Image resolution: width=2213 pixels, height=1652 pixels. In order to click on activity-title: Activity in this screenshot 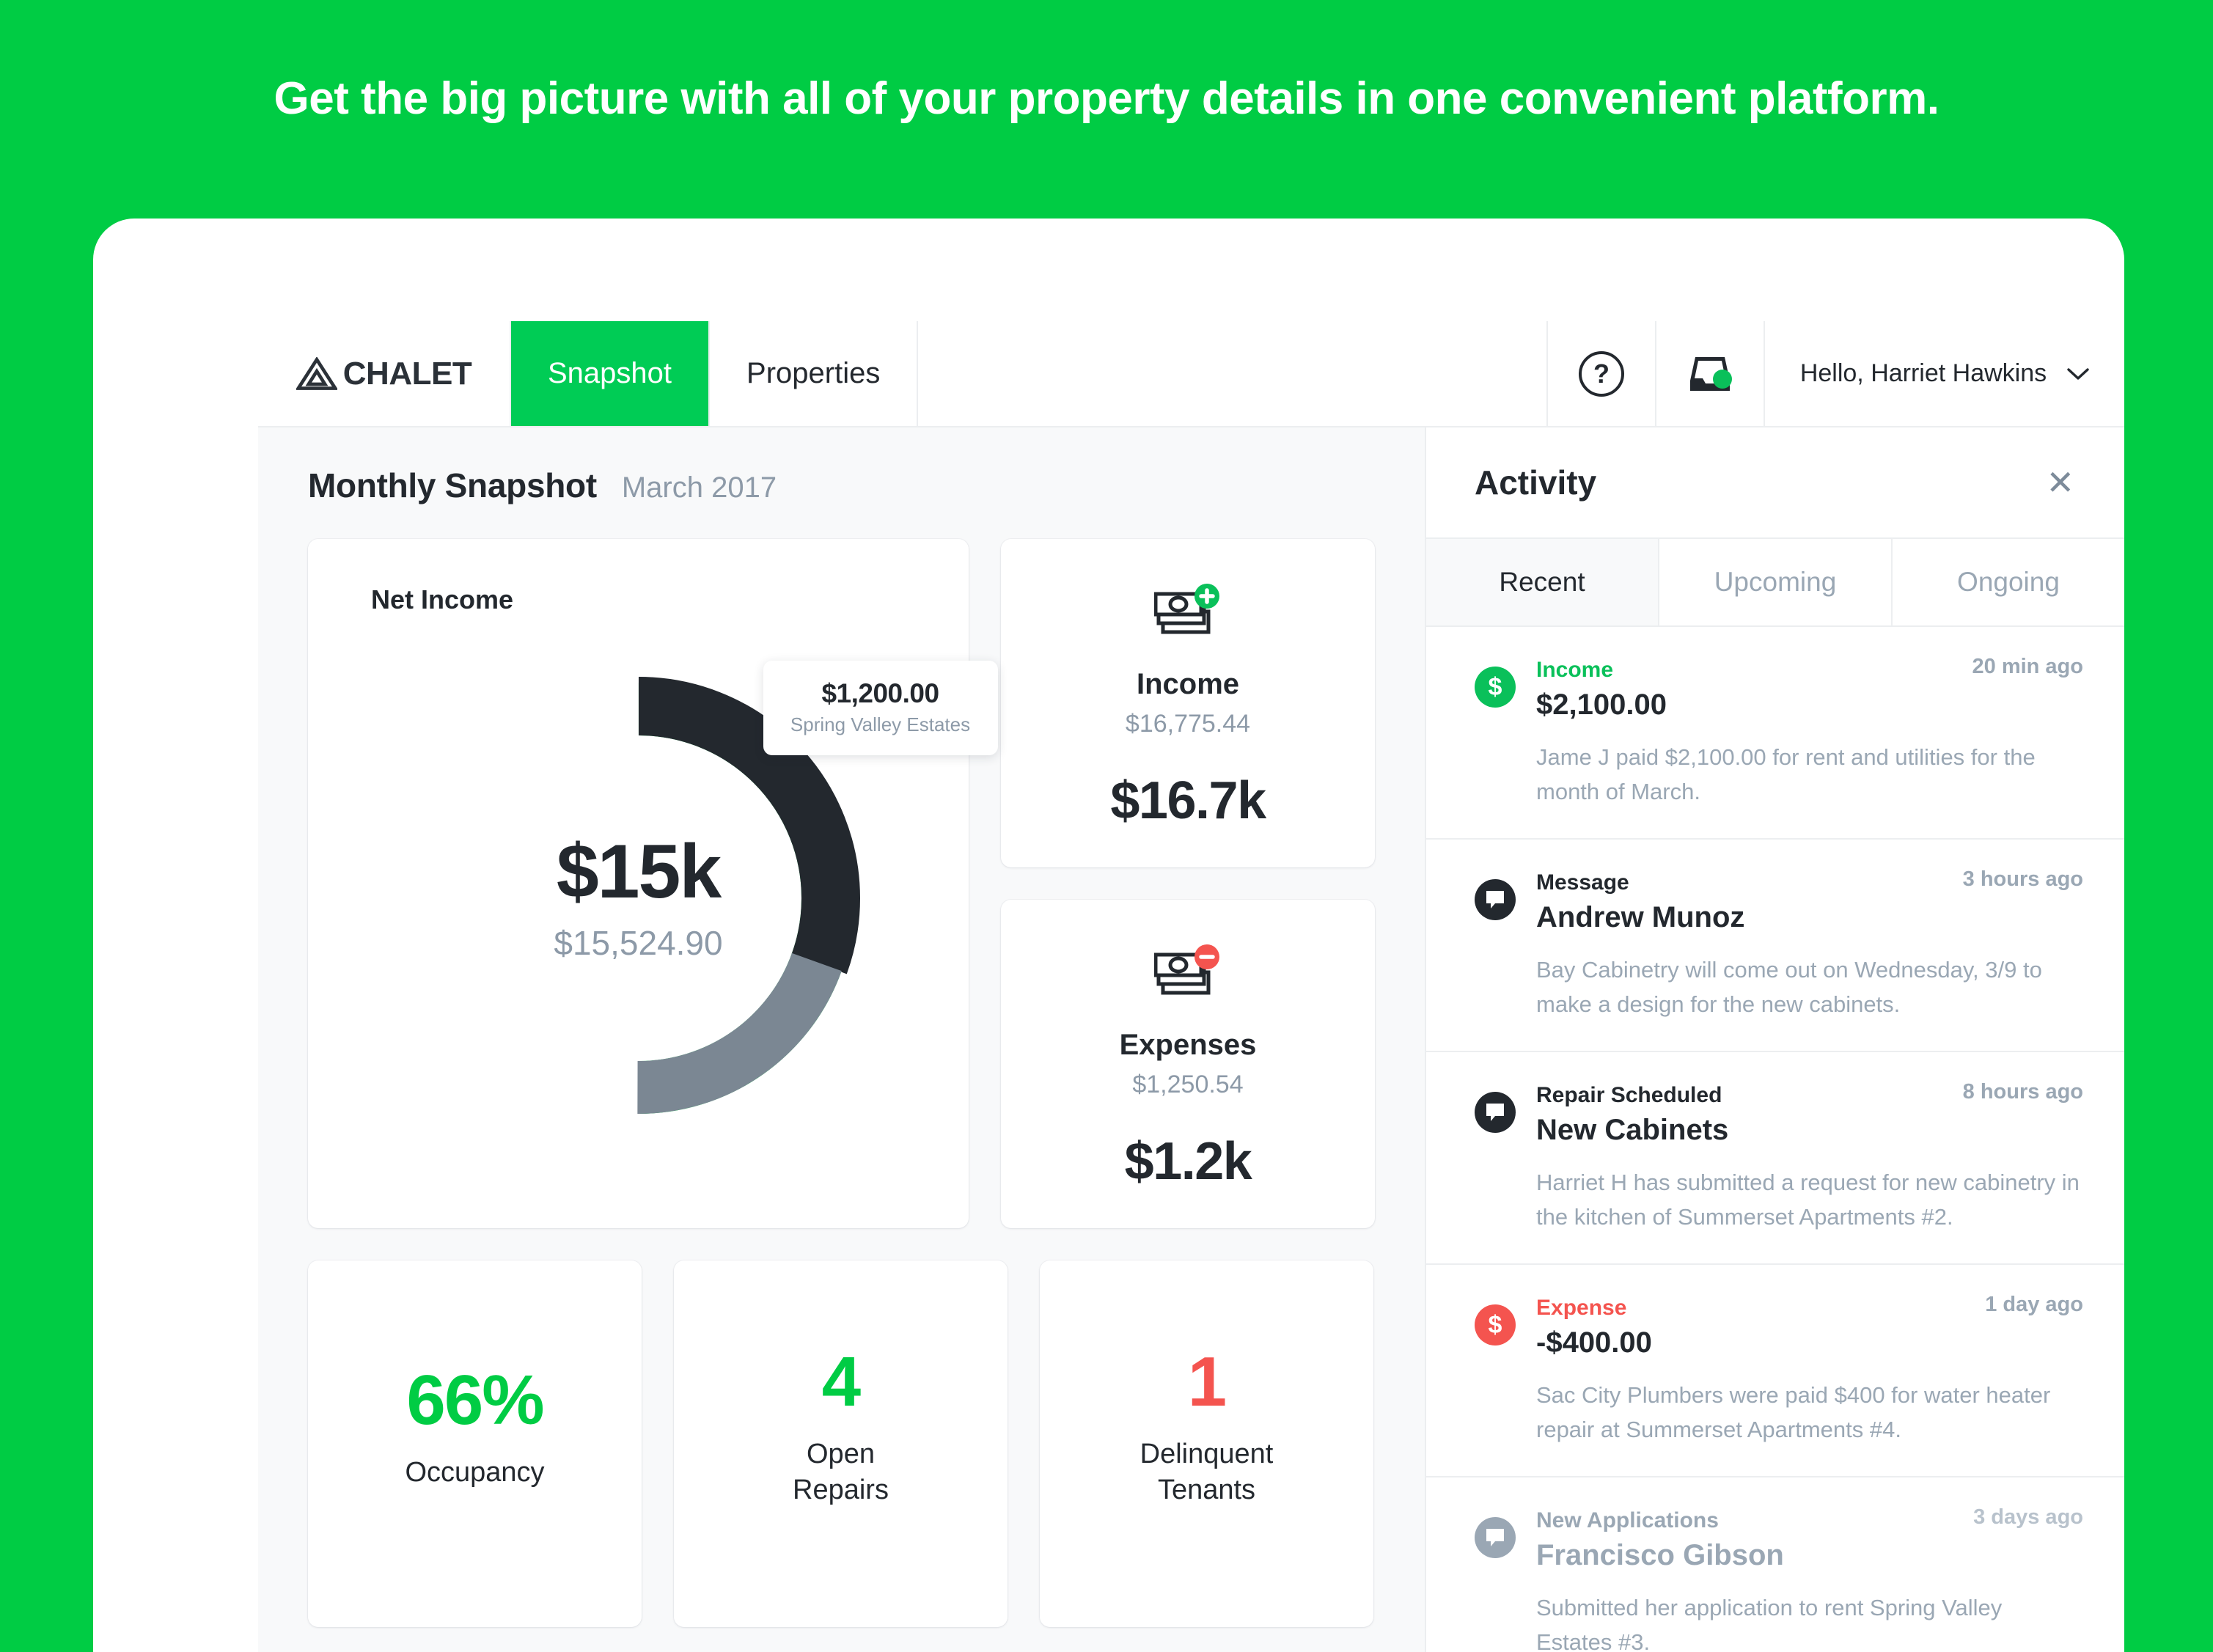, I will do `click(1536, 482)`.